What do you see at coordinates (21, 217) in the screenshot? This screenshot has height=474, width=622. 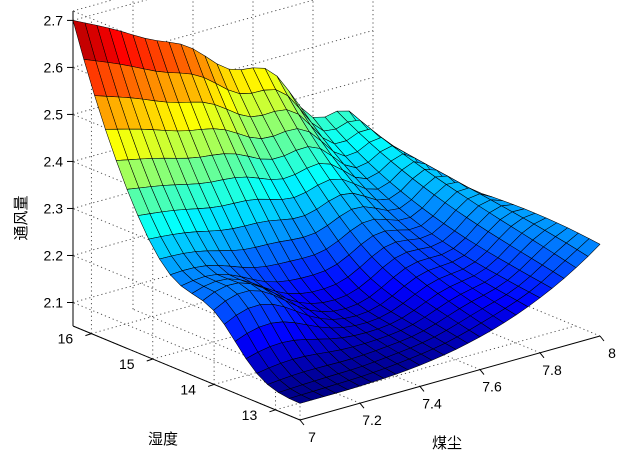 I see `z-axis-label: 通风量` at bounding box center [21, 217].